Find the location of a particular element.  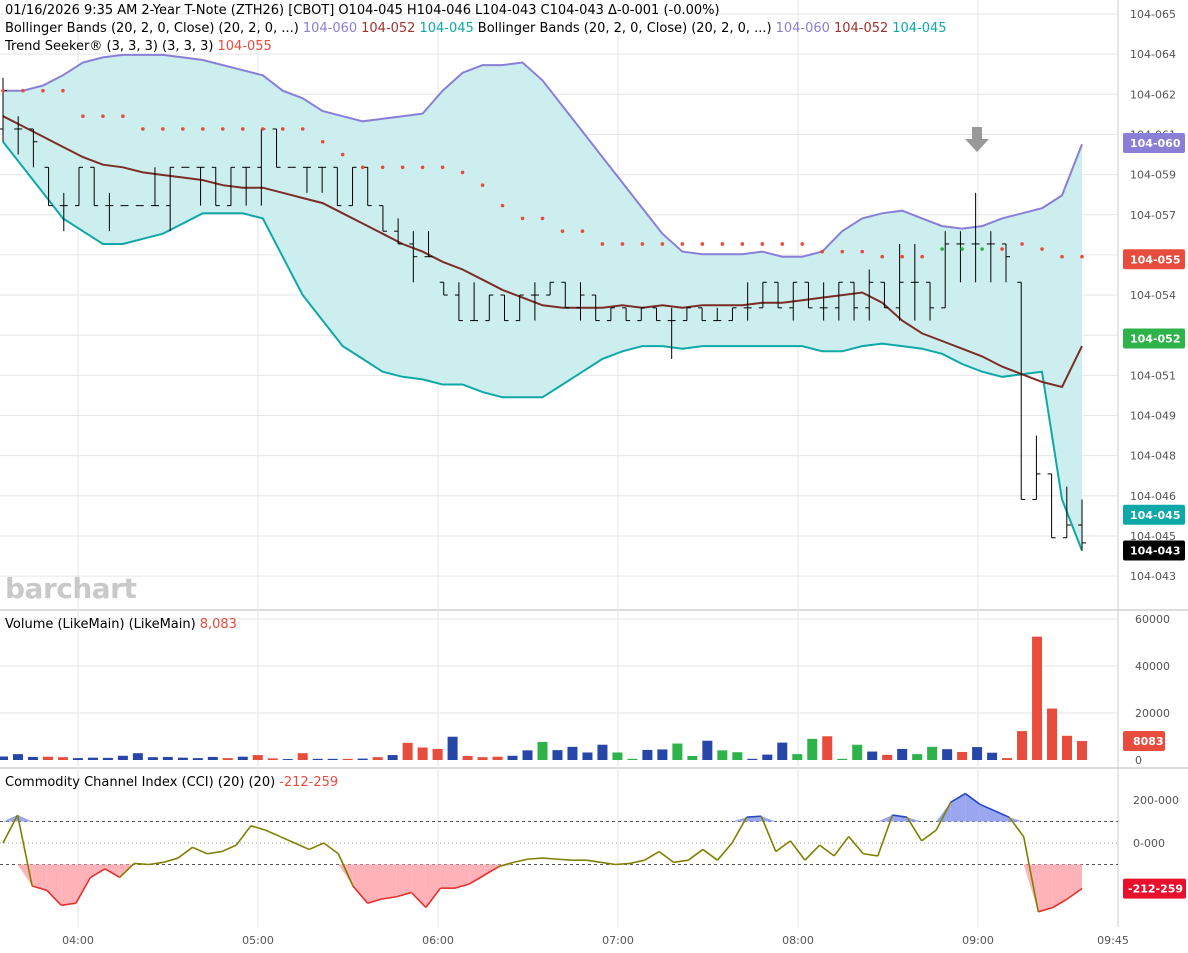

price-header-line3: Trend Seeker® (3, 3, 3) (3, 3, 3) 104-055 is located at coordinates (140, 46).